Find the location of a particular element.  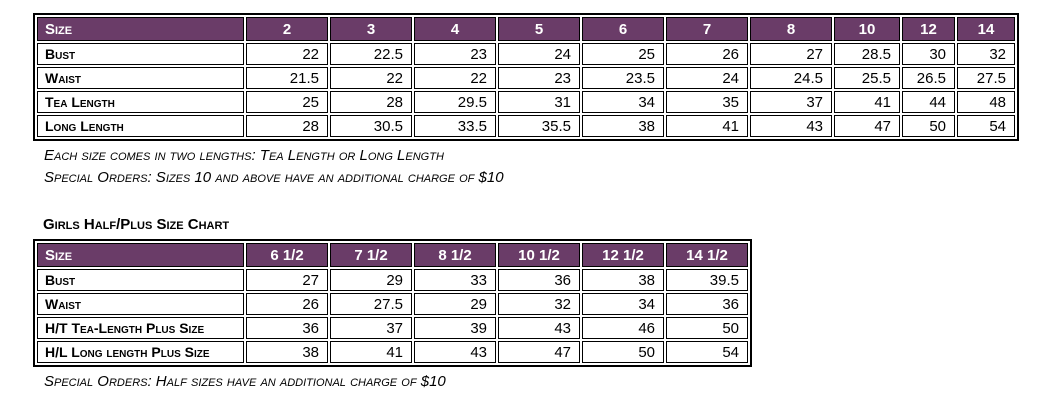

table-row: H/T Tea-Length Plus Size 36 37 39 43 46 50 is located at coordinates (392, 328).